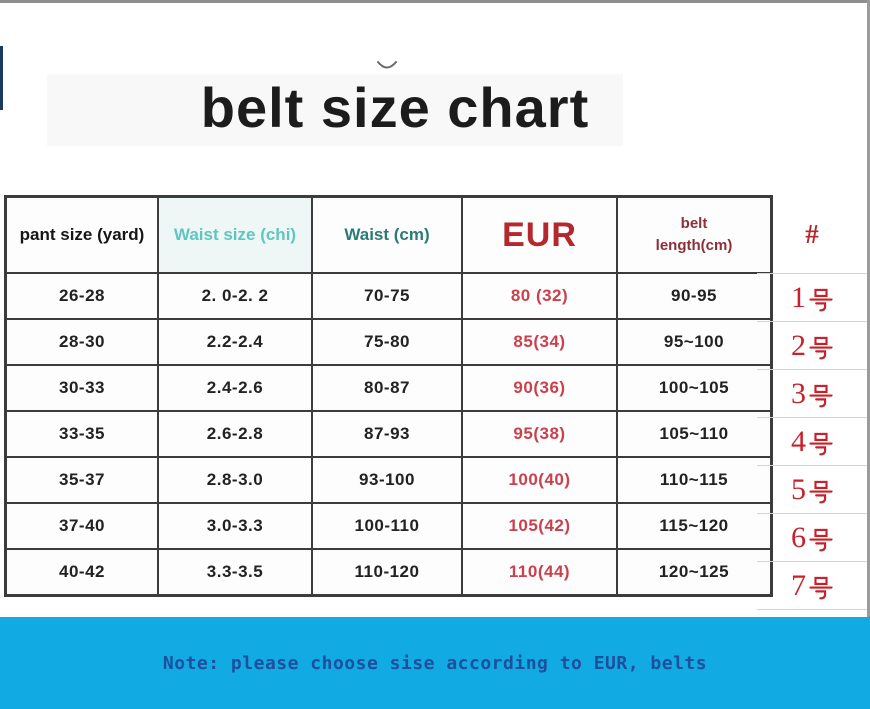 The width and height of the screenshot is (870, 709). What do you see at coordinates (235, 480) in the screenshot?
I see `cell-waist-size-chi: 2.8-3.0` at bounding box center [235, 480].